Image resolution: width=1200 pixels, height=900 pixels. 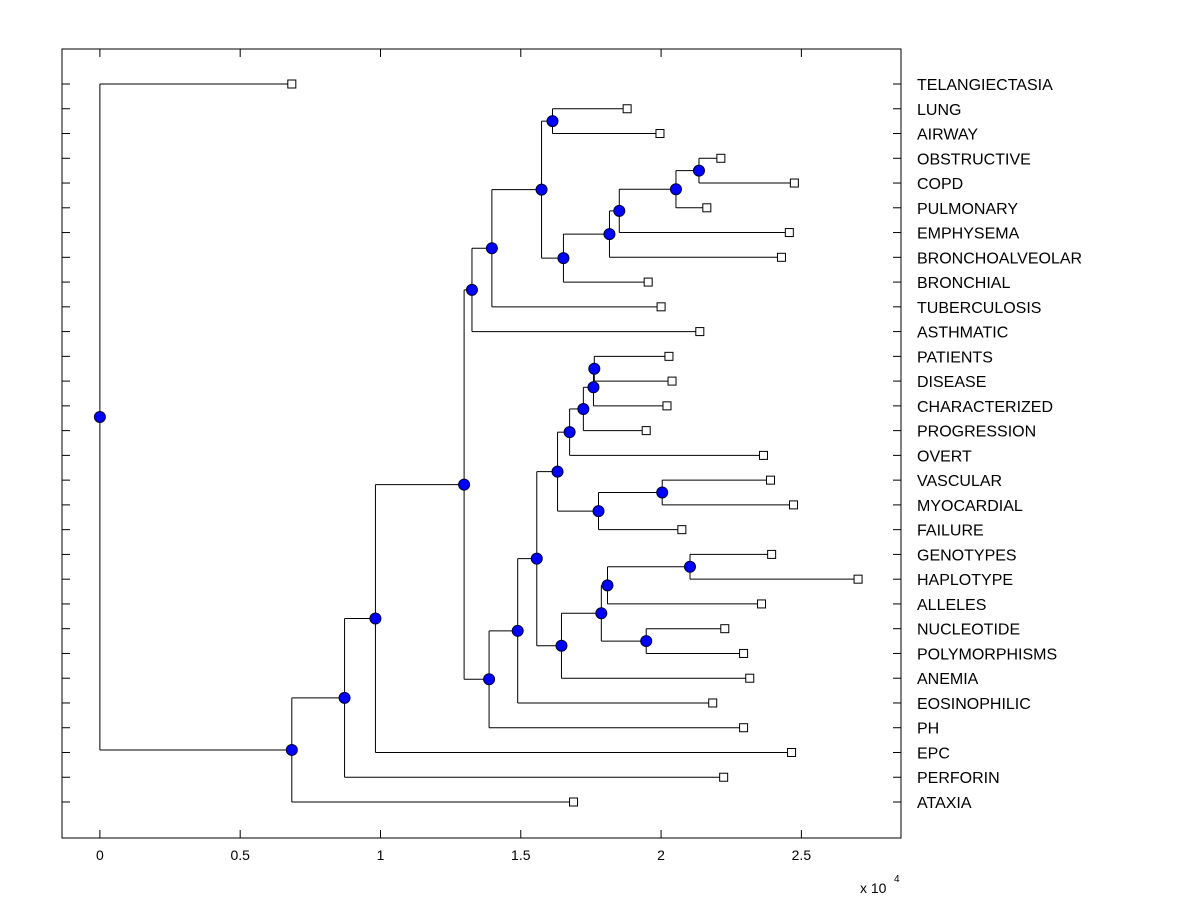 I want to click on leaf-label-nucleotide: NUCLEOTIDE, so click(x=968, y=630).